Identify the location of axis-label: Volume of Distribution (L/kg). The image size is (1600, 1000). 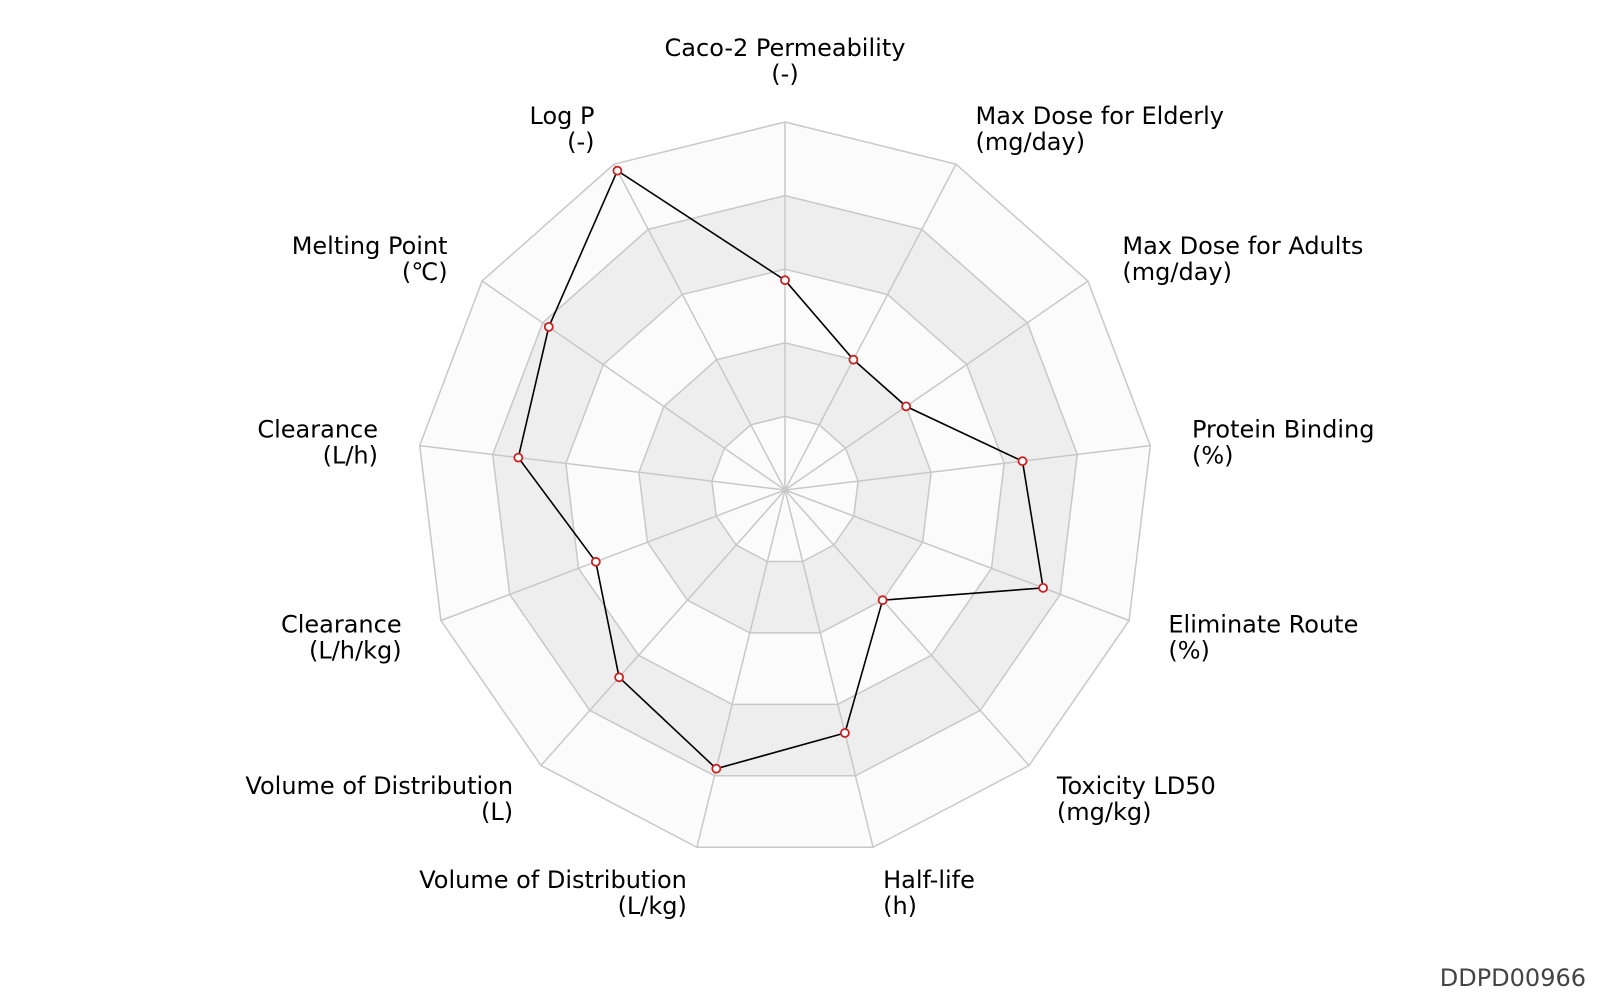
(553, 893).